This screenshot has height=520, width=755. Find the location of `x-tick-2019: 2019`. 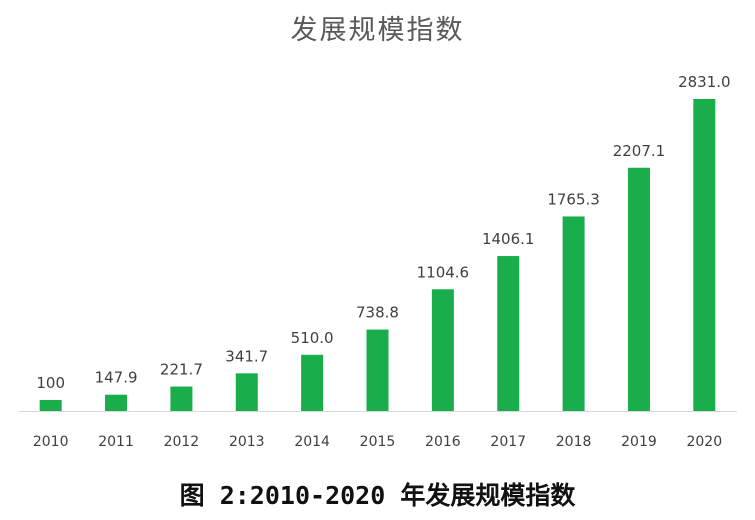

x-tick-2019: 2019 is located at coordinates (639, 442).